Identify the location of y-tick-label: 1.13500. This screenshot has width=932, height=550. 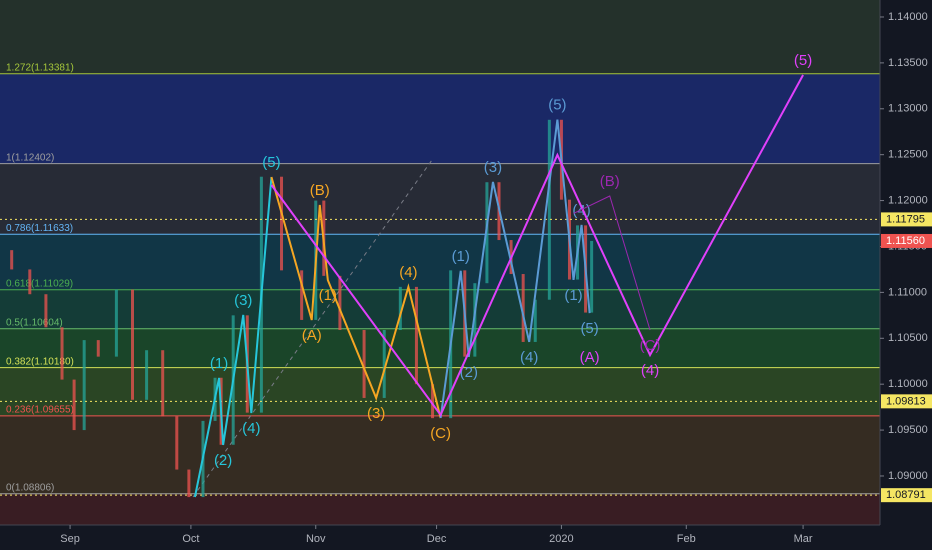
(908, 63).